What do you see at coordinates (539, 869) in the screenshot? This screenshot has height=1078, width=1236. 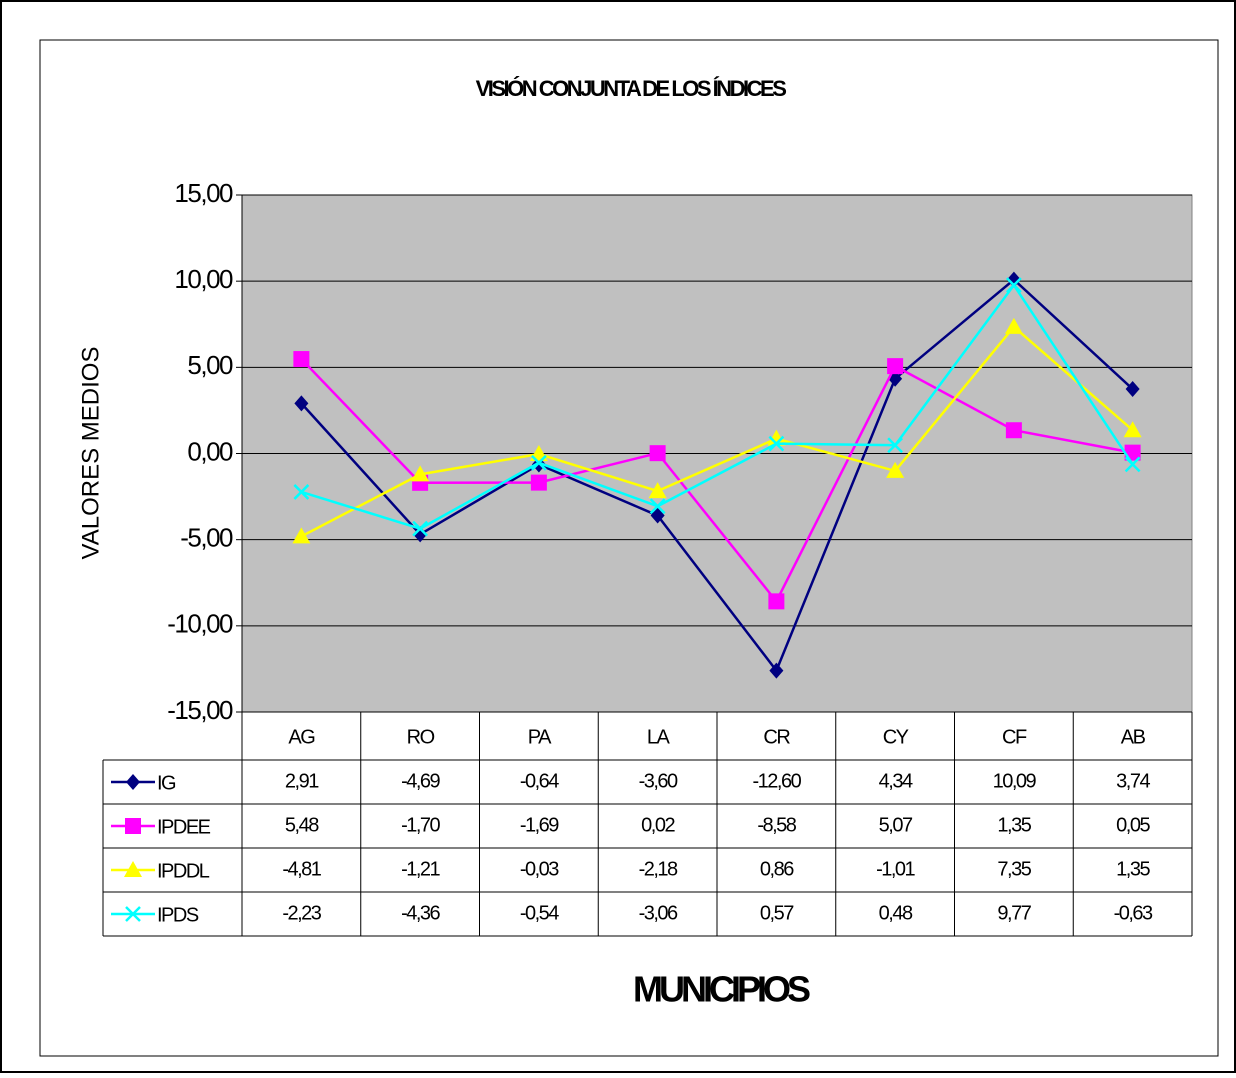 I see `table-value: -0,03` at bounding box center [539, 869].